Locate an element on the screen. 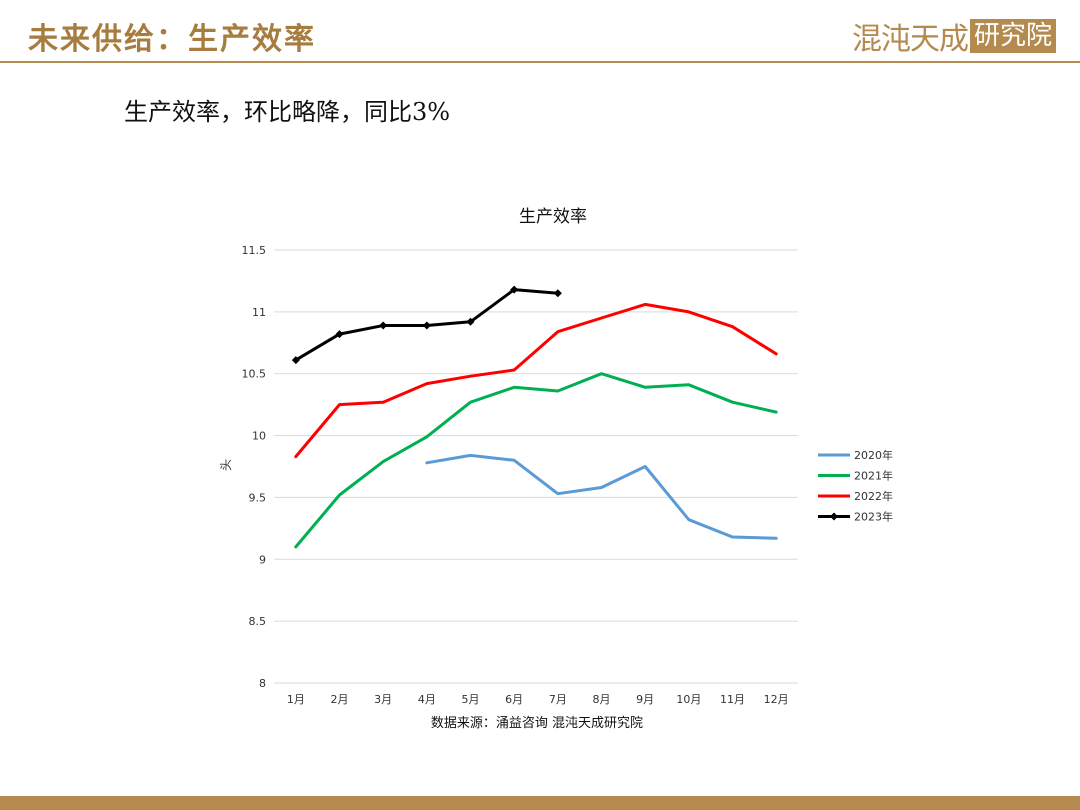  y-tick-label: 8.5 is located at coordinates (258, 621).